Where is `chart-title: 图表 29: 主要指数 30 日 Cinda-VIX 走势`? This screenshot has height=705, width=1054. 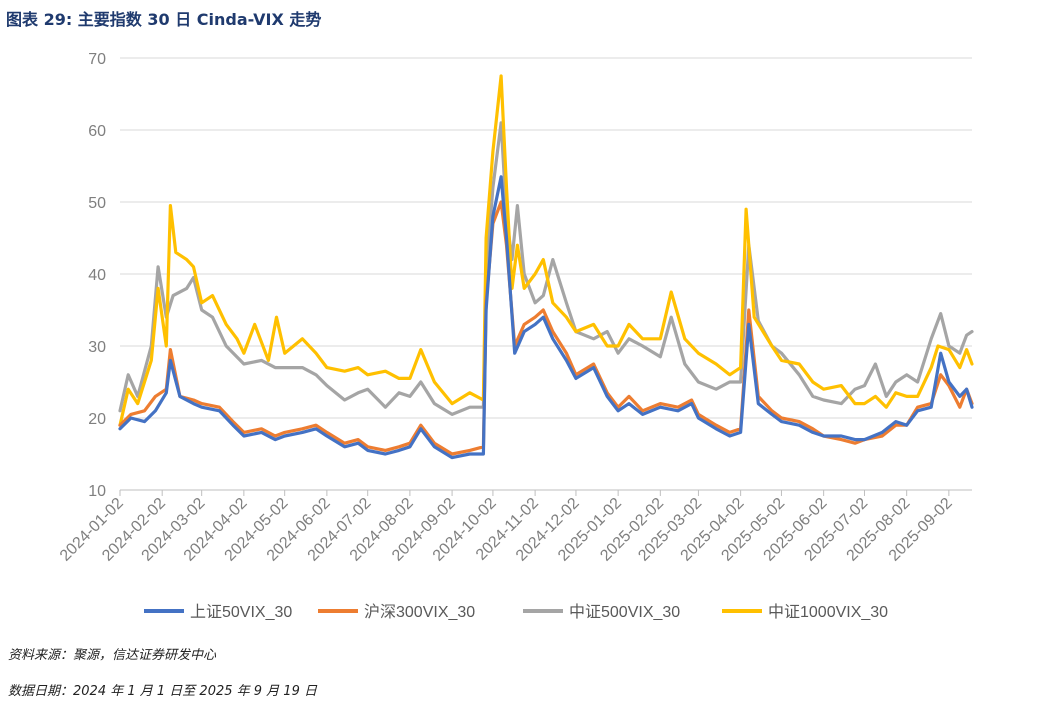 chart-title: 图表 29: 主要指数 30 日 Cinda-VIX 走势 is located at coordinates (164, 19).